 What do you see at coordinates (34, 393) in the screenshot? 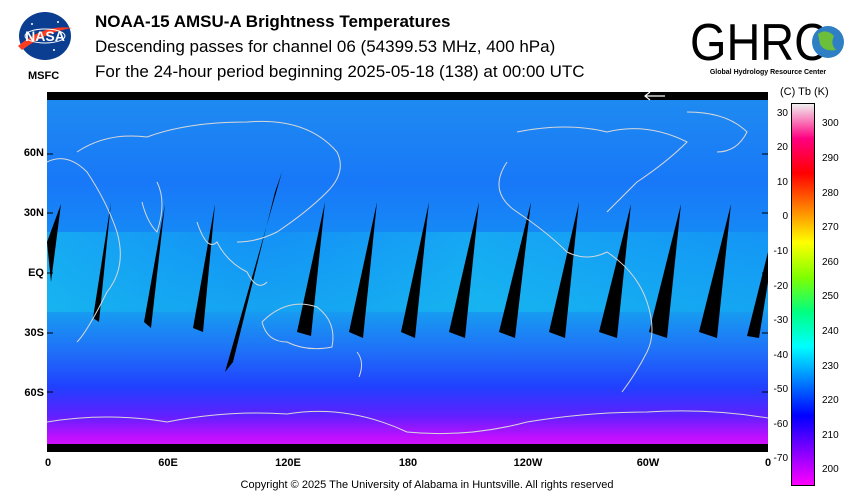
I see `lat-label: 60S` at bounding box center [34, 393].